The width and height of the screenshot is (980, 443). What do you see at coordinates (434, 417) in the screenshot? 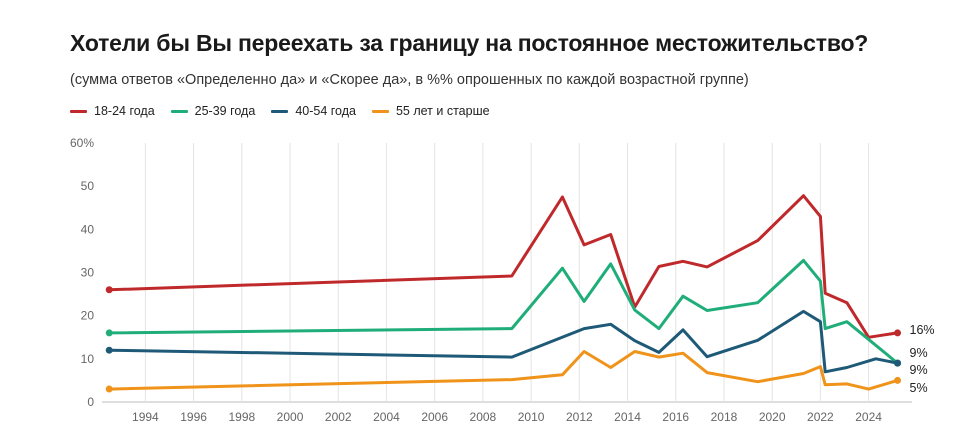
I see `x-tick-label: 2006` at bounding box center [434, 417].